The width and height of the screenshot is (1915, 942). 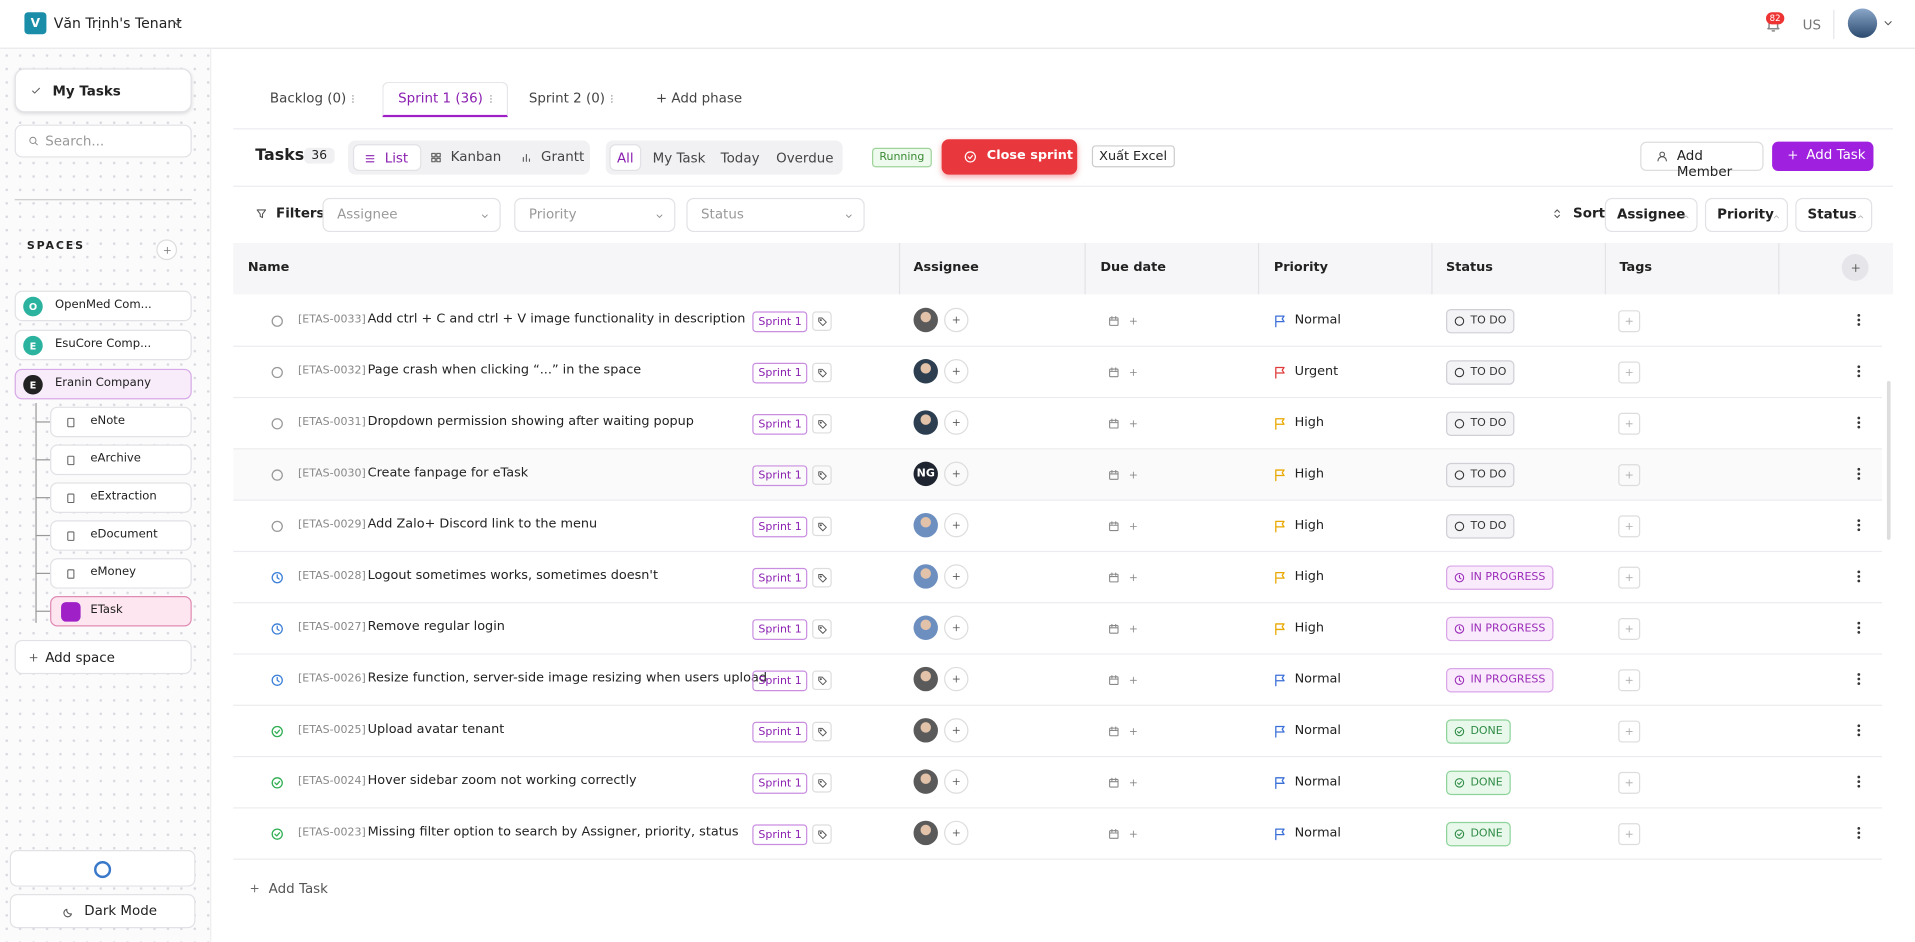 What do you see at coordinates (396, 158) in the screenshot?
I see `label: List` at bounding box center [396, 158].